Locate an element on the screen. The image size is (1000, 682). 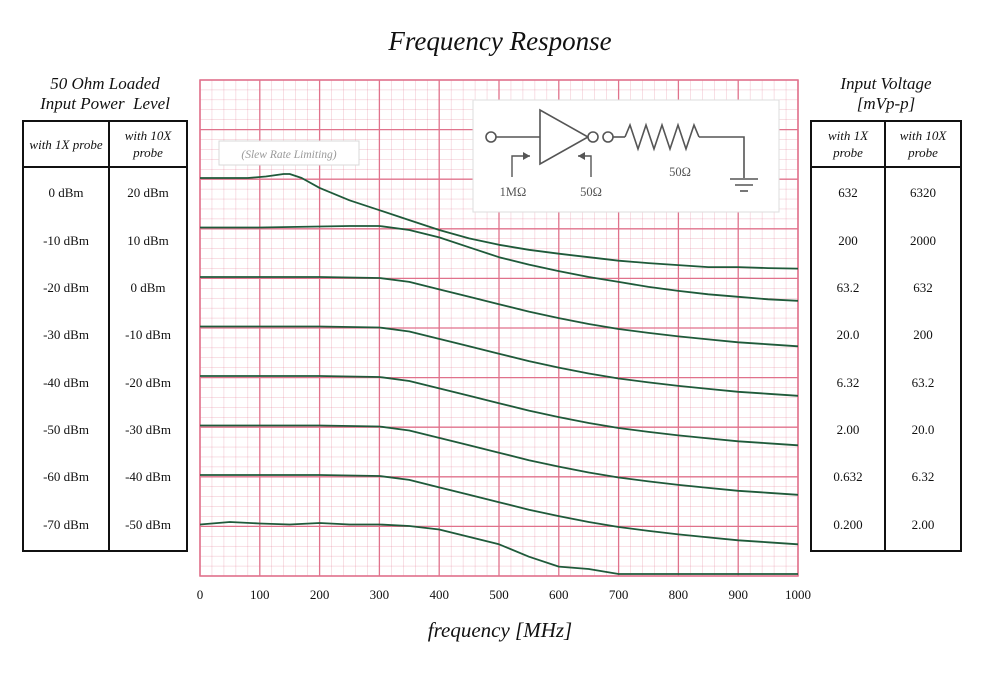
left-col1-header: with 1X probe is located at coordinates (66, 144).